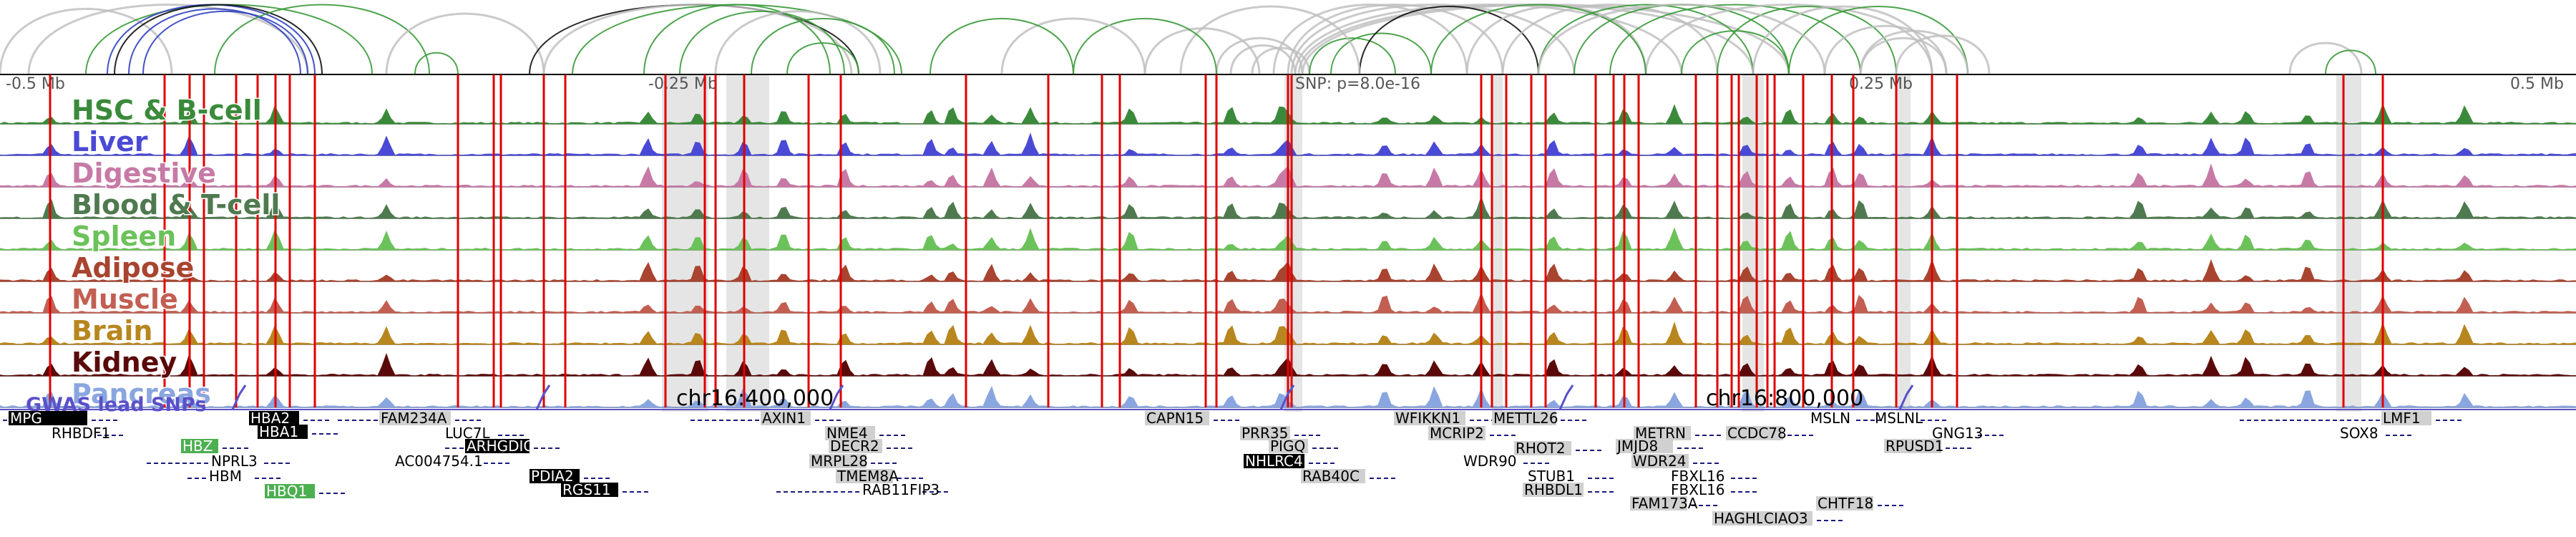 The height and width of the screenshot is (537, 2576). What do you see at coordinates (1637, 446) in the screenshot?
I see `gene-label: JMJD8` at bounding box center [1637, 446].